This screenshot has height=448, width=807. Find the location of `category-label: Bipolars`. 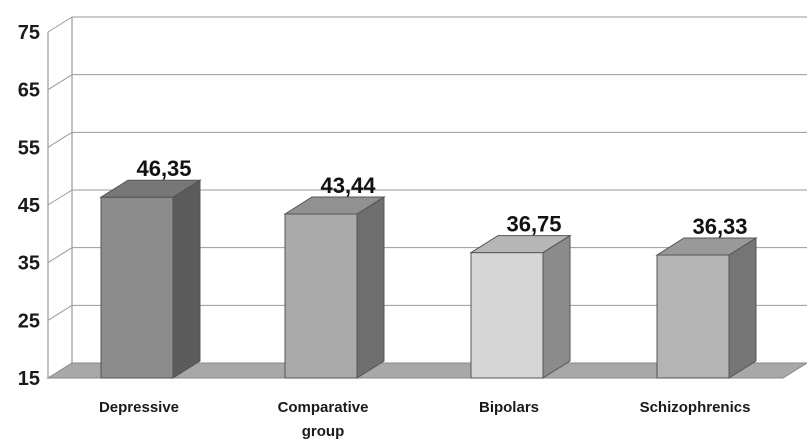

category-label: Bipolars is located at coordinates (509, 407).